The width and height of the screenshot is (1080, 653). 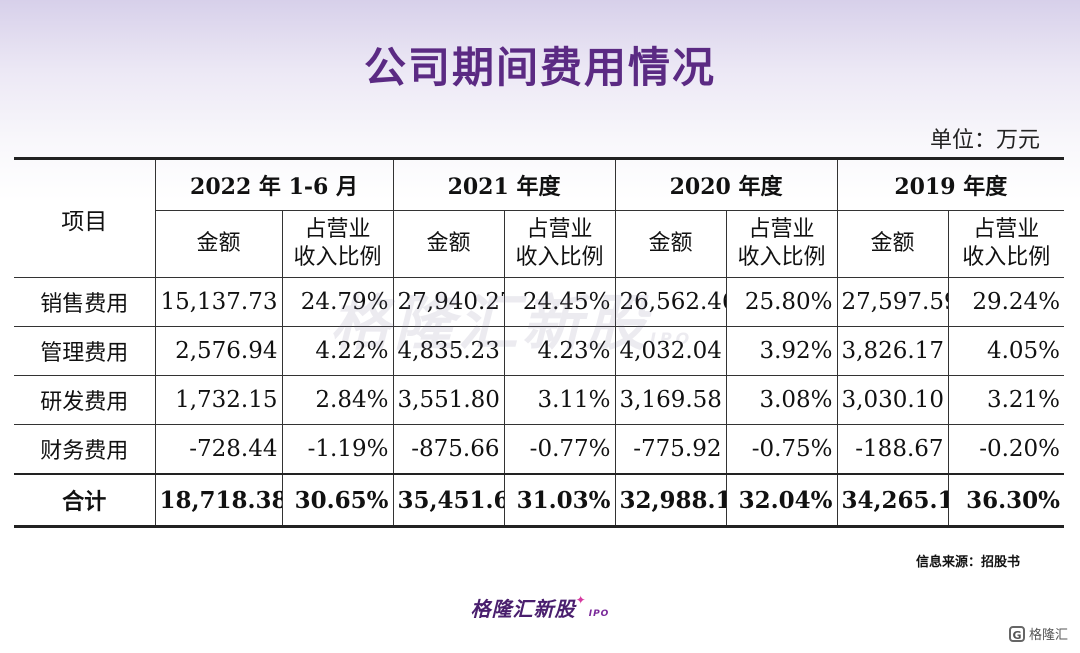 What do you see at coordinates (1006, 500) in the screenshot?
I see `table-cell: 36.30%` at bounding box center [1006, 500].